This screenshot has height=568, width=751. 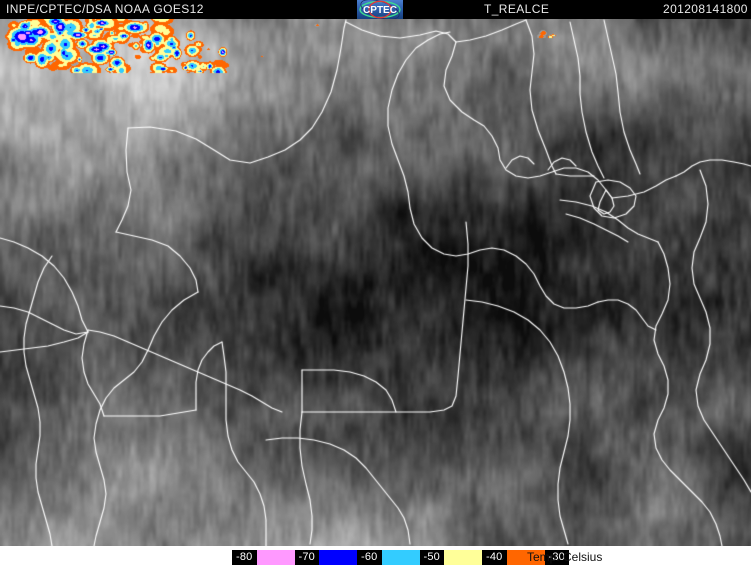 I want to click on svg-text: CPTEC, so click(x=380, y=10).